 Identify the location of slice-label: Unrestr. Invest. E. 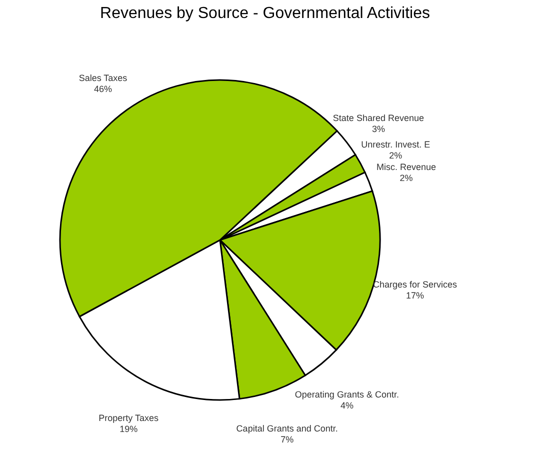
(395, 144).